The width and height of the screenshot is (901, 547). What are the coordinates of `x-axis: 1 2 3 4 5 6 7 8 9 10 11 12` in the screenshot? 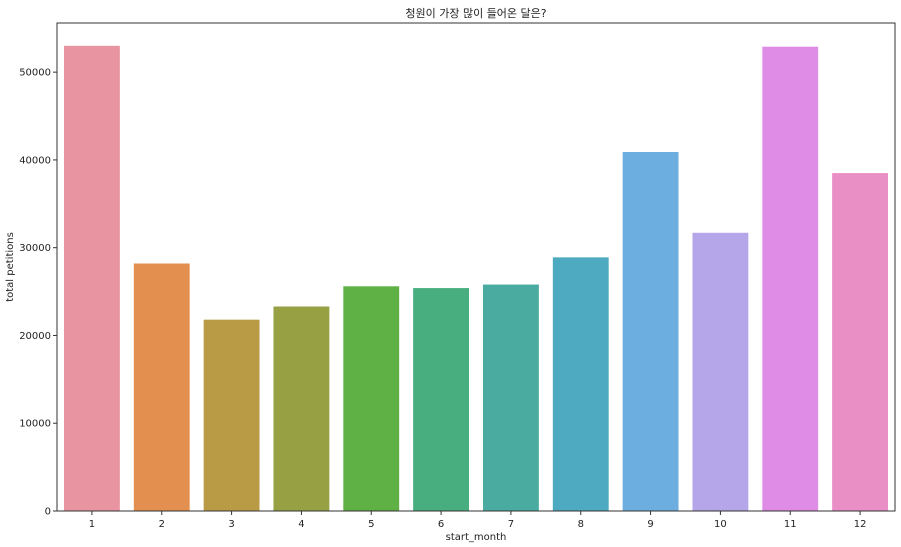 It's located at (478, 520).